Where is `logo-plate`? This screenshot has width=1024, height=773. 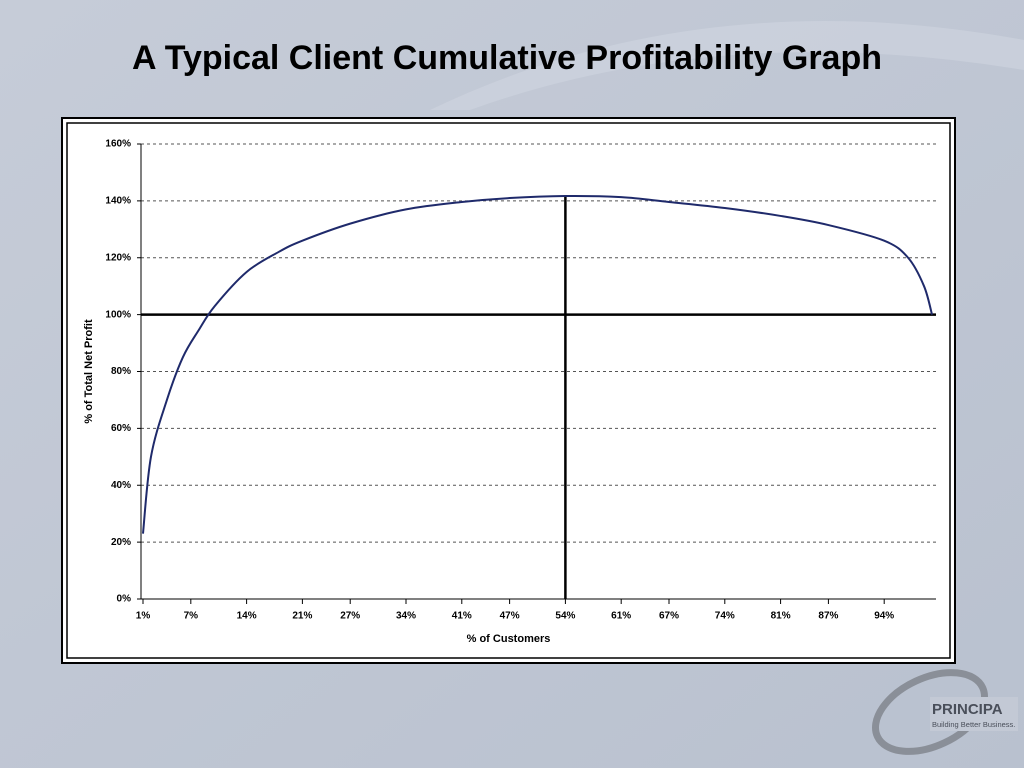
logo-plate is located at coordinates (974, 714).